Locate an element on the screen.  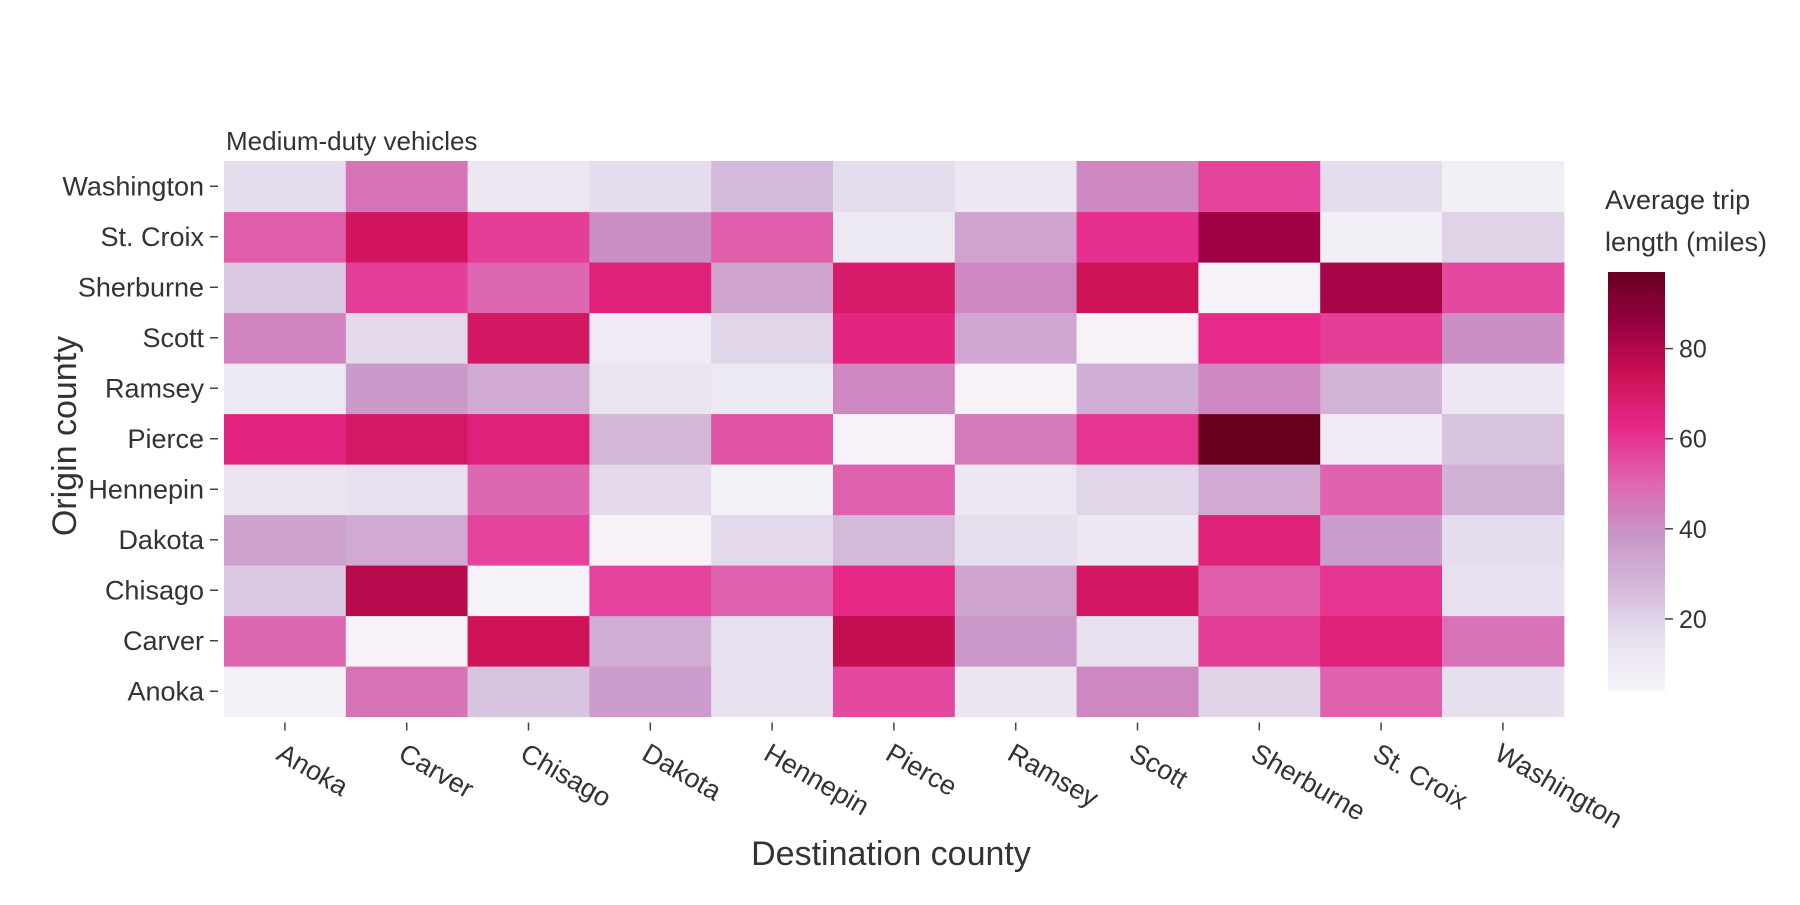
x-tick-label: Pierce is located at coordinates (921, 770).